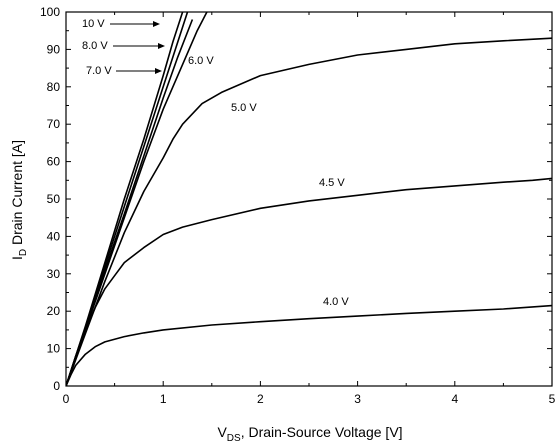 Image resolution: width=556 pixels, height=446 pixels. What do you see at coordinates (552, 399) in the screenshot?
I see `x-tick-label: 5` at bounding box center [552, 399].